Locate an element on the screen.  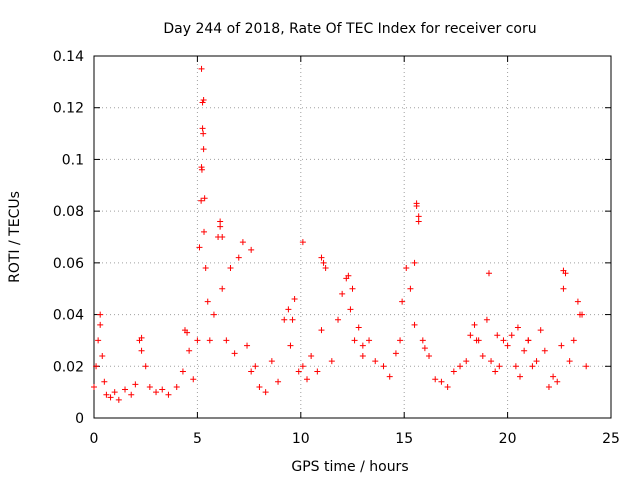
x-tick-label: 15 is located at coordinates (404, 439).